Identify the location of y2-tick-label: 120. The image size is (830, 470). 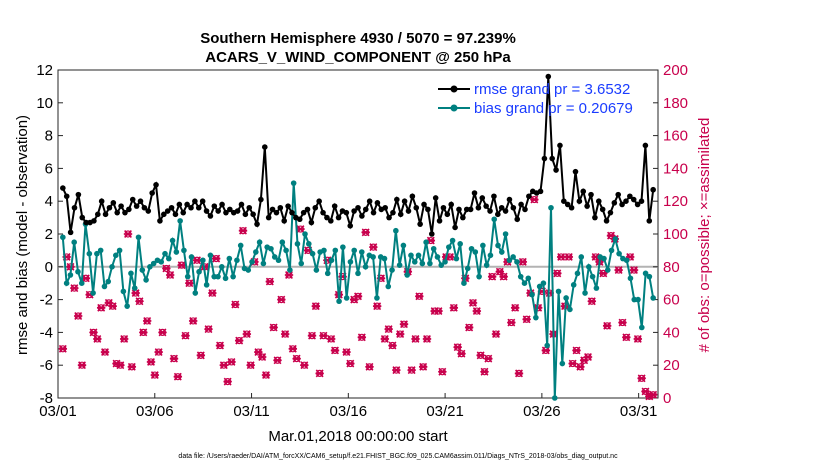
(675, 201).